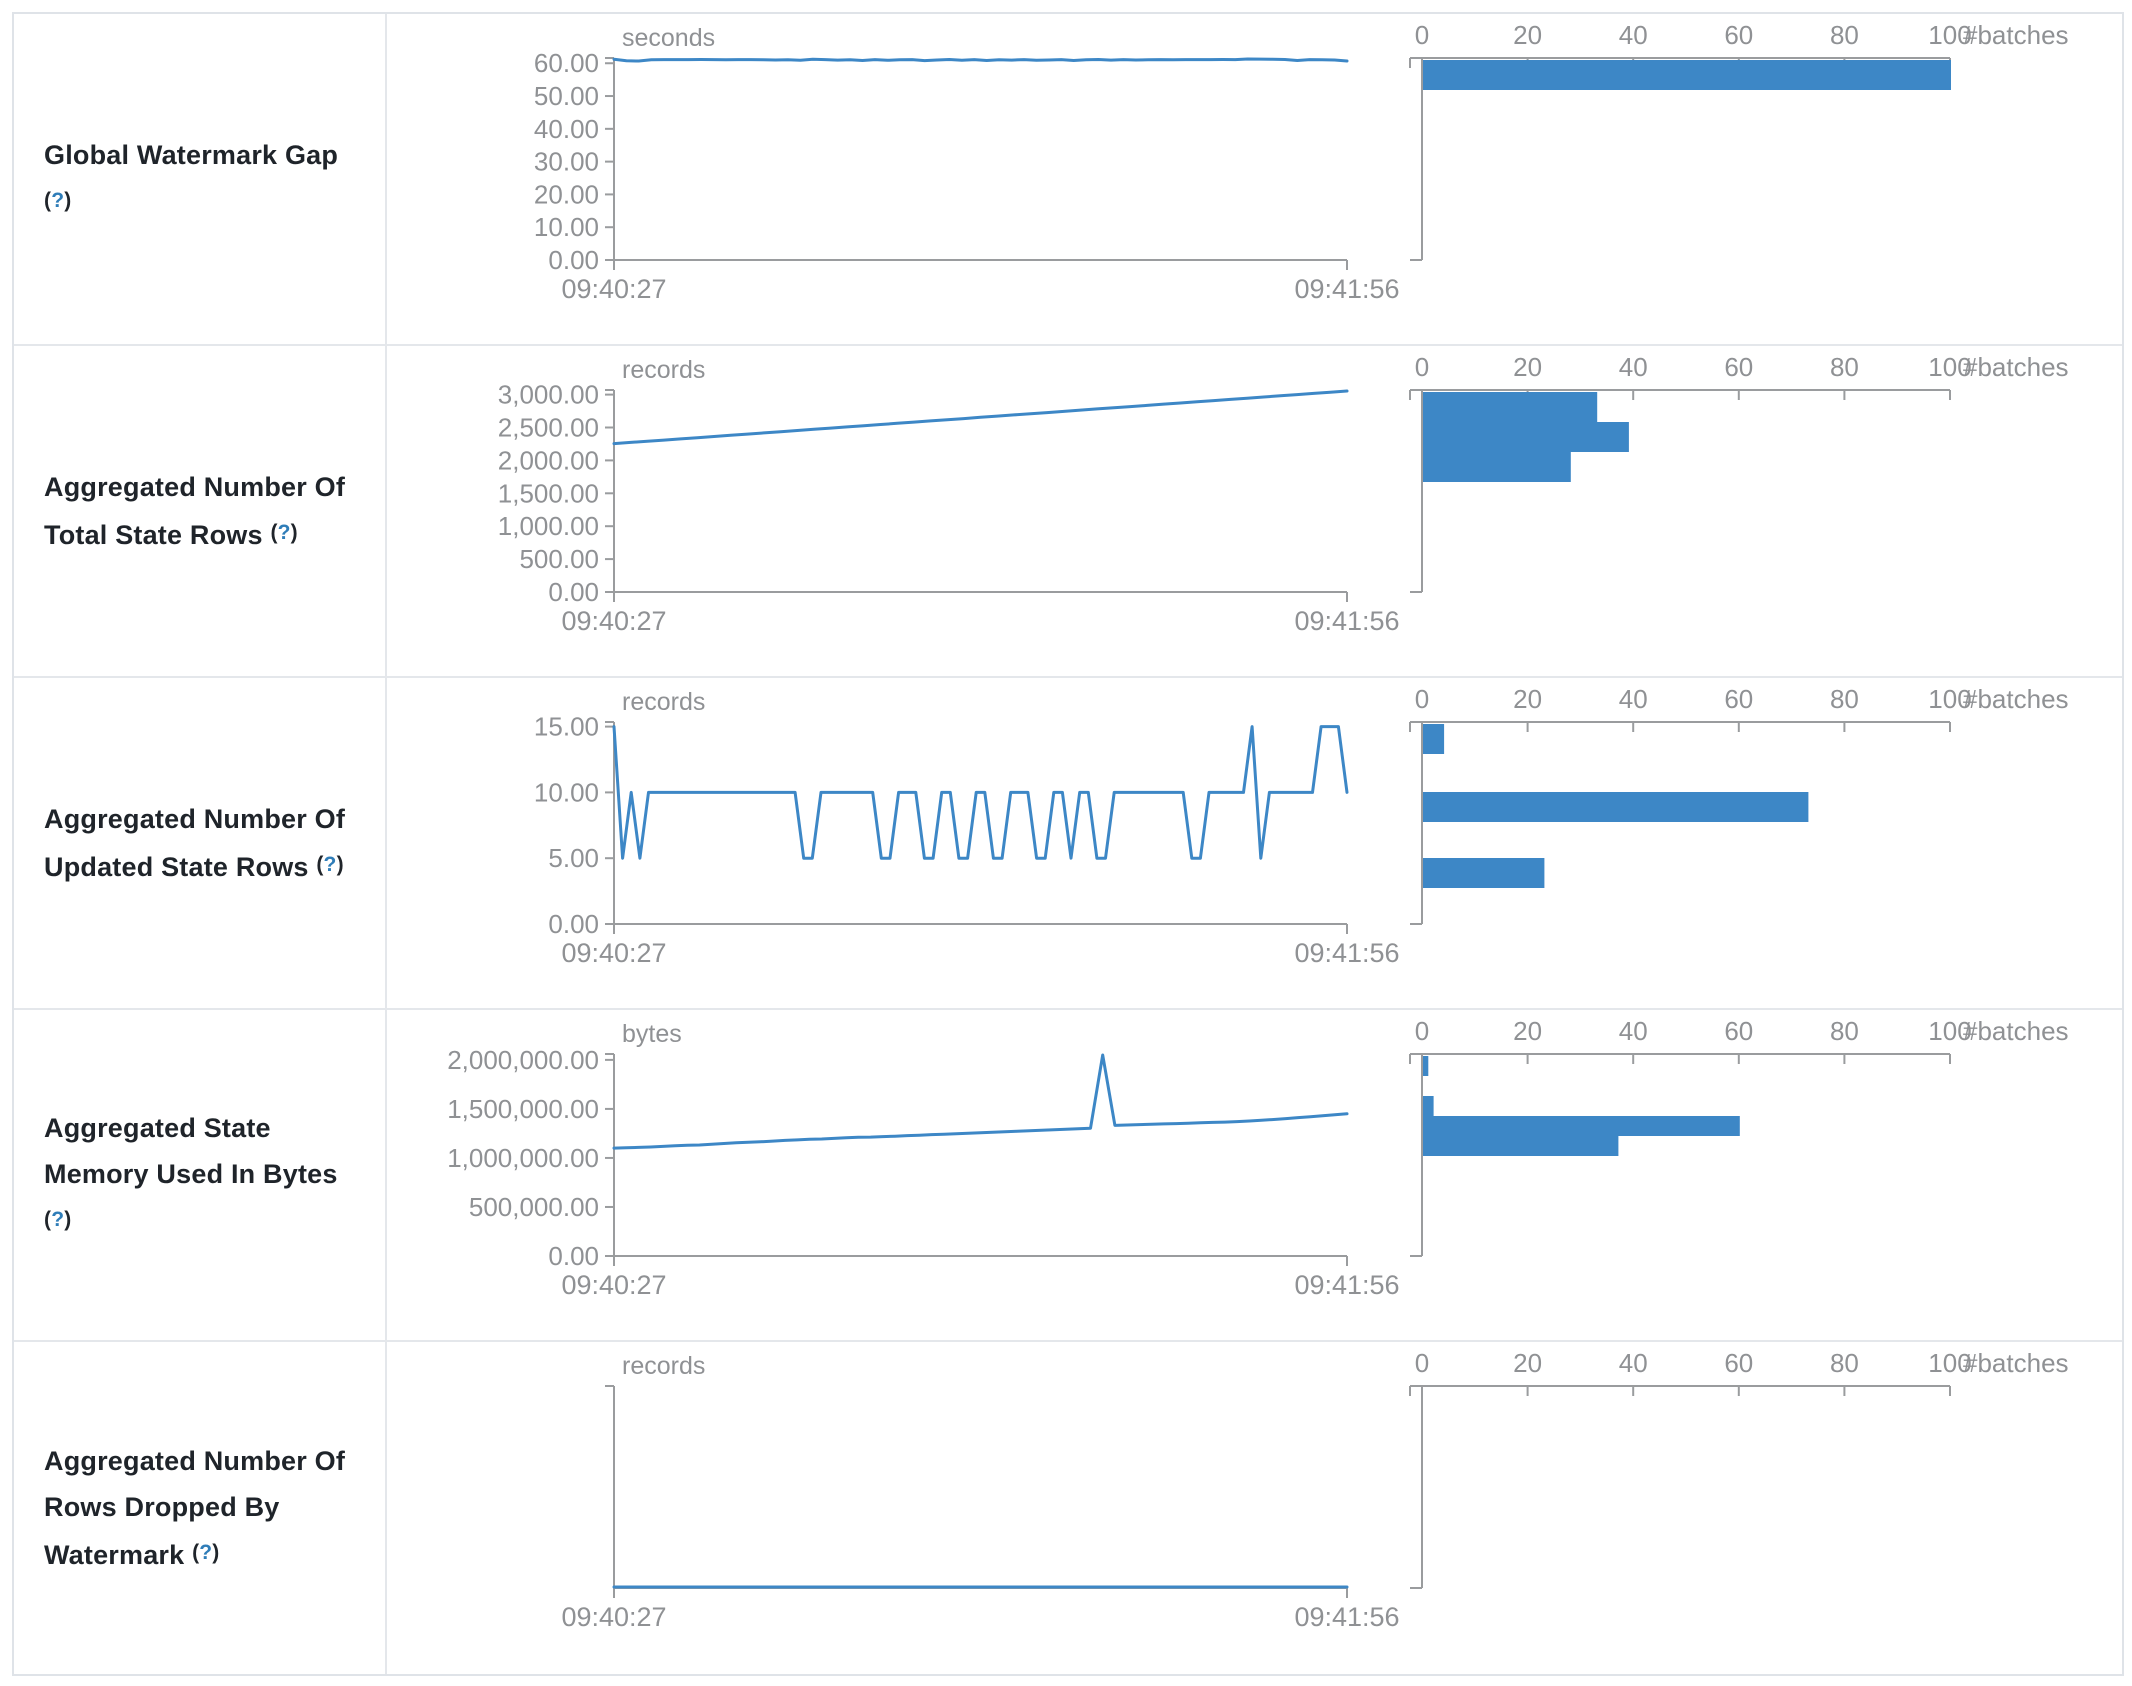 The image size is (2132, 1686). Describe the element at coordinates (548, 460) in the screenshot. I see `y-tick-label: 2,000.00` at that location.